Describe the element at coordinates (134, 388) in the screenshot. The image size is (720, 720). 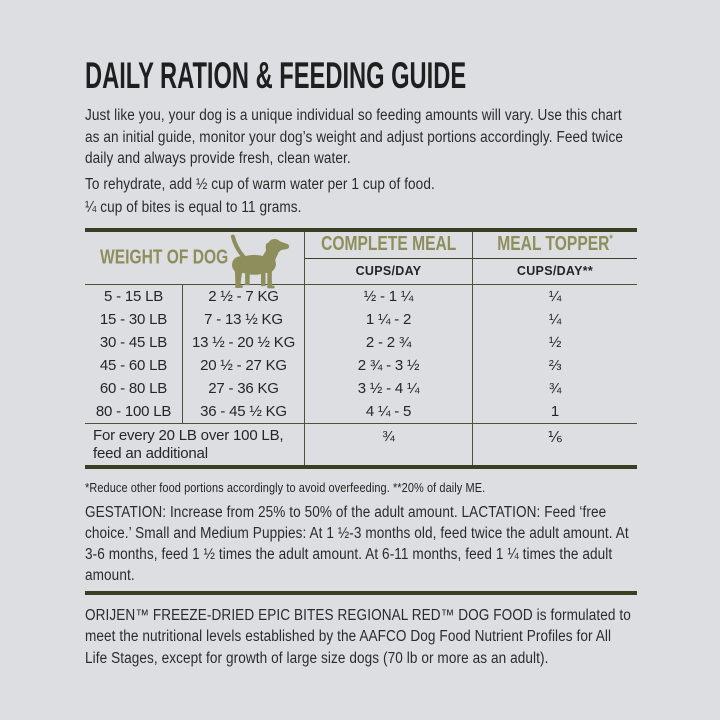
I see `weight-lb-cell: 60 - 80 LB` at that location.